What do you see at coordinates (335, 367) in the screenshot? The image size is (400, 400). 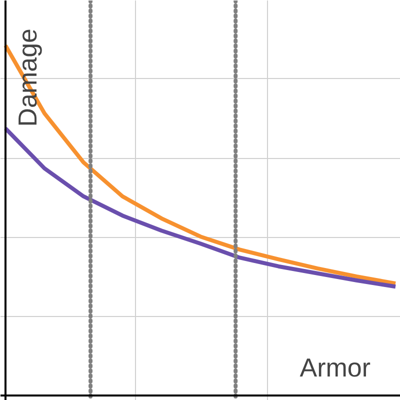 I see `x-axis-title: Armor` at bounding box center [335, 367].